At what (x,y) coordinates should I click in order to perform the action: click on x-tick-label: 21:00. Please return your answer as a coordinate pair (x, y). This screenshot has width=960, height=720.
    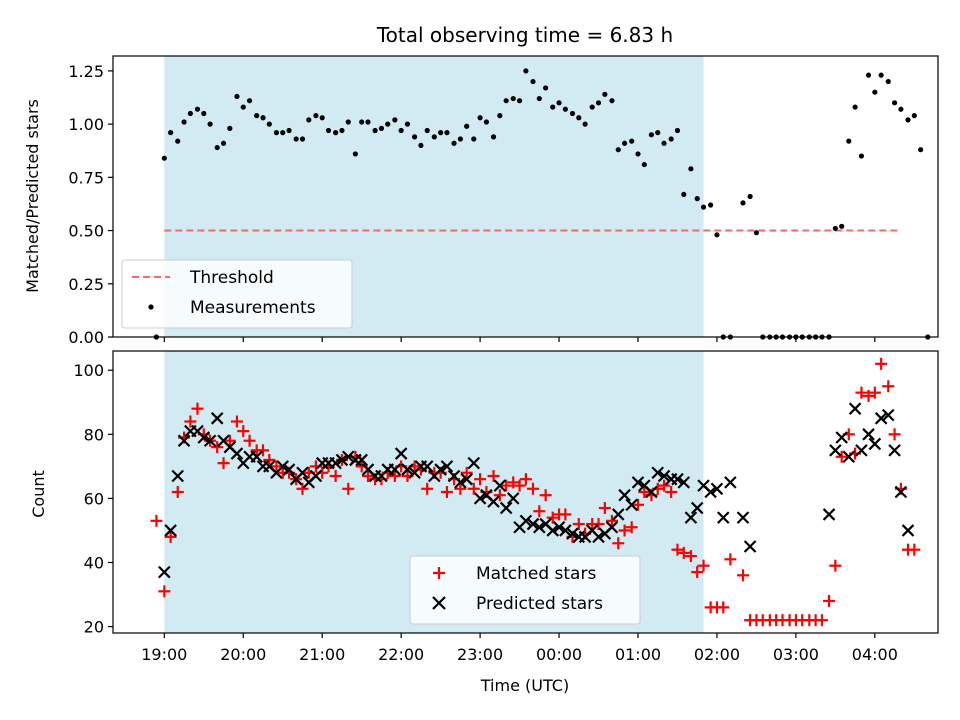
    Looking at the image, I should click on (322, 654).